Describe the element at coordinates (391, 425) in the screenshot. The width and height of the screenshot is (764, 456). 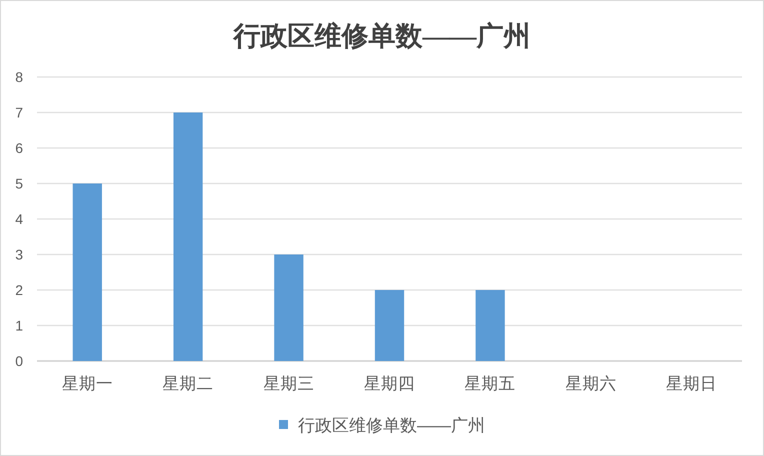
I see `legend-label: 行政区维修单数——广州` at that location.